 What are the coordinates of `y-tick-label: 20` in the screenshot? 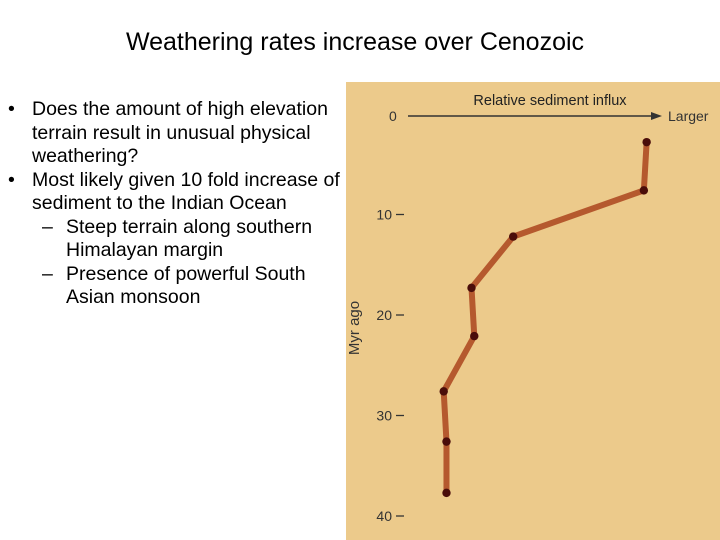 It's located at (384, 315).